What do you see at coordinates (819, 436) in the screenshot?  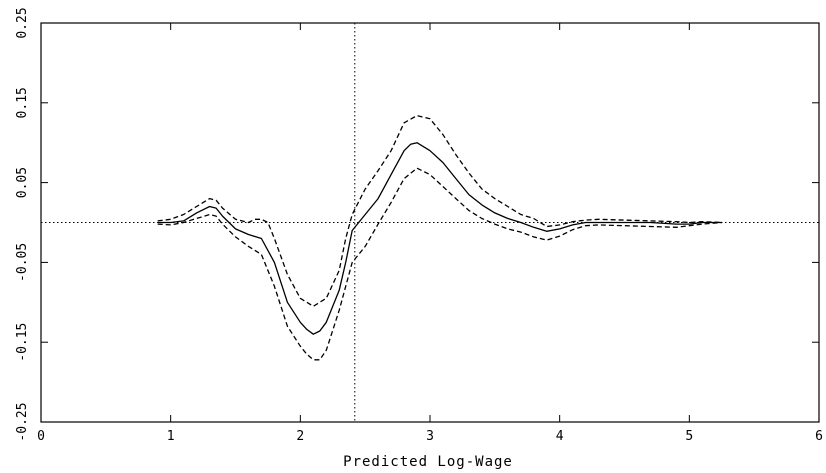 I see `x-tick-label: 6` at bounding box center [819, 436].